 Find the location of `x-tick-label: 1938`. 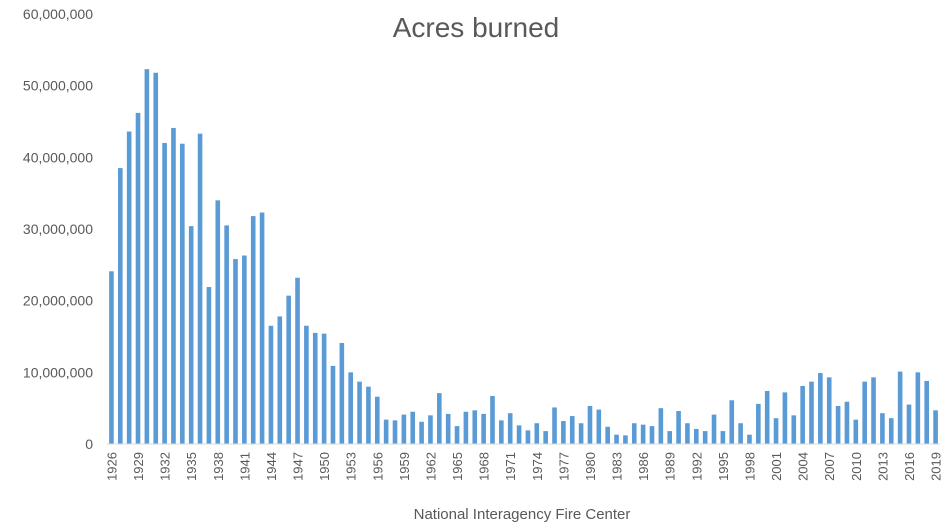

x-tick-label: 1938 is located at coordinates (218, 466).